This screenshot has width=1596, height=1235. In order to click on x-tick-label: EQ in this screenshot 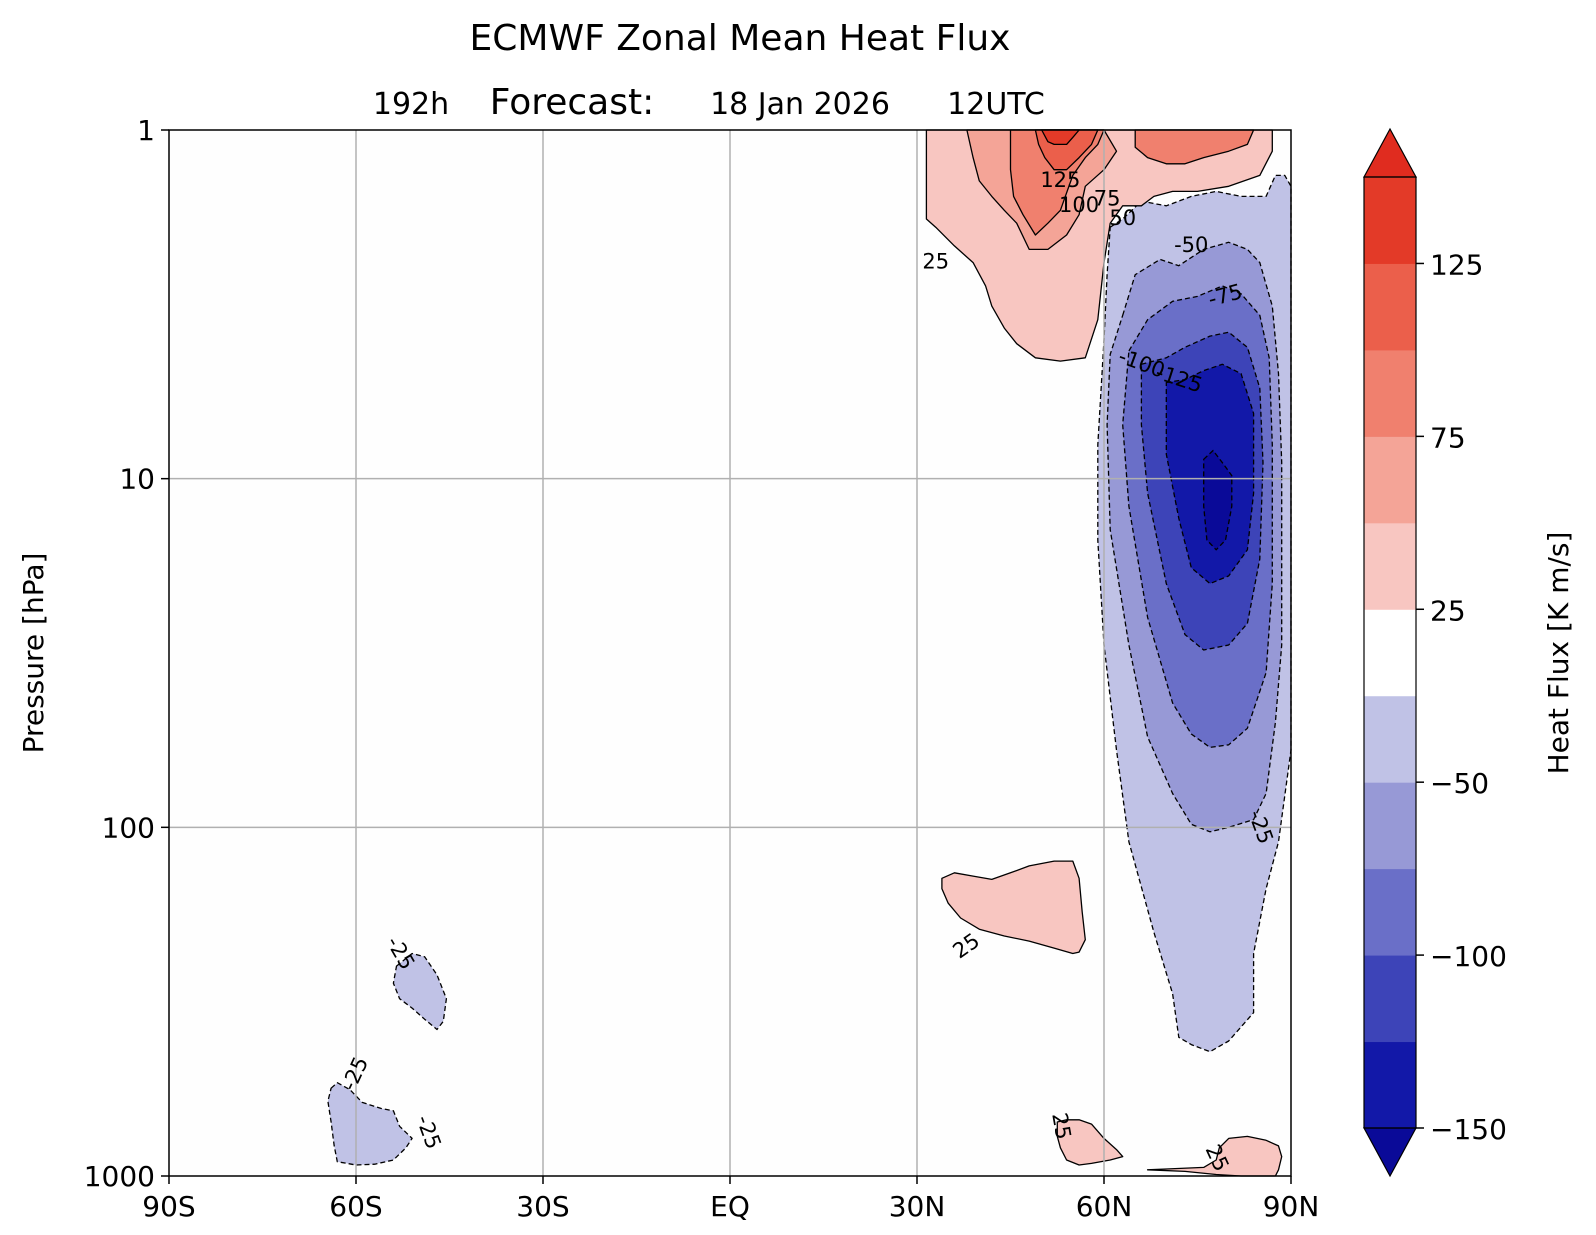, I will do `click(730, 1206)`.